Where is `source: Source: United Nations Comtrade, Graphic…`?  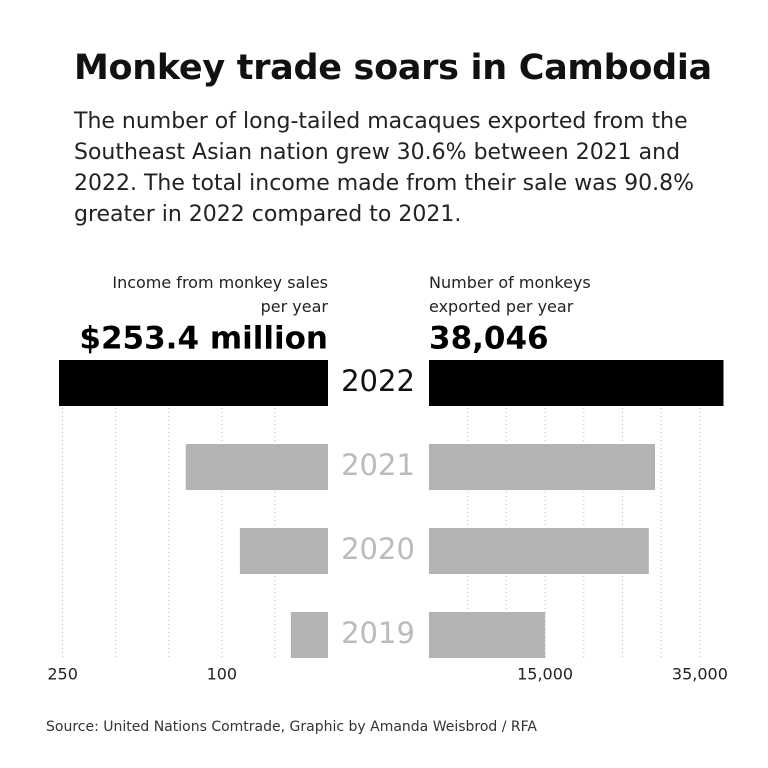 source: Source: United Nations Comtrade, Graphic… is located at coordinates (291, 727).